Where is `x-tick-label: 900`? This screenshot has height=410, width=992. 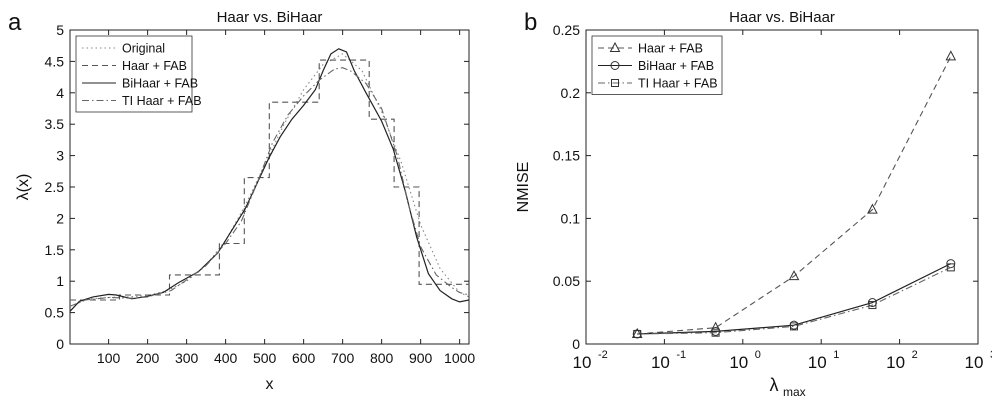
x-tick-label: 900 is located at coordinates (421, 358).